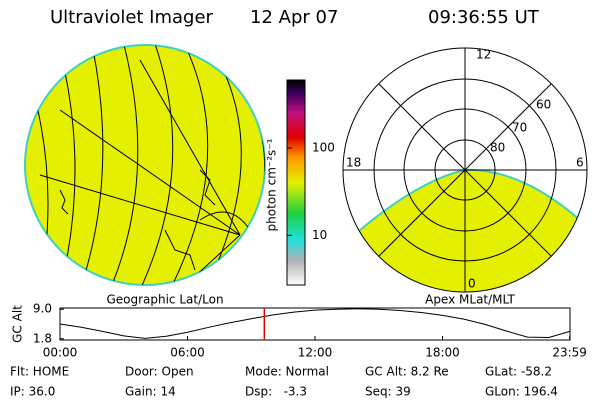 This screenshot has width=600, height=400. Describe the element at coordinates (296, 182) in the screenshot. I see `colorbar` at that location.